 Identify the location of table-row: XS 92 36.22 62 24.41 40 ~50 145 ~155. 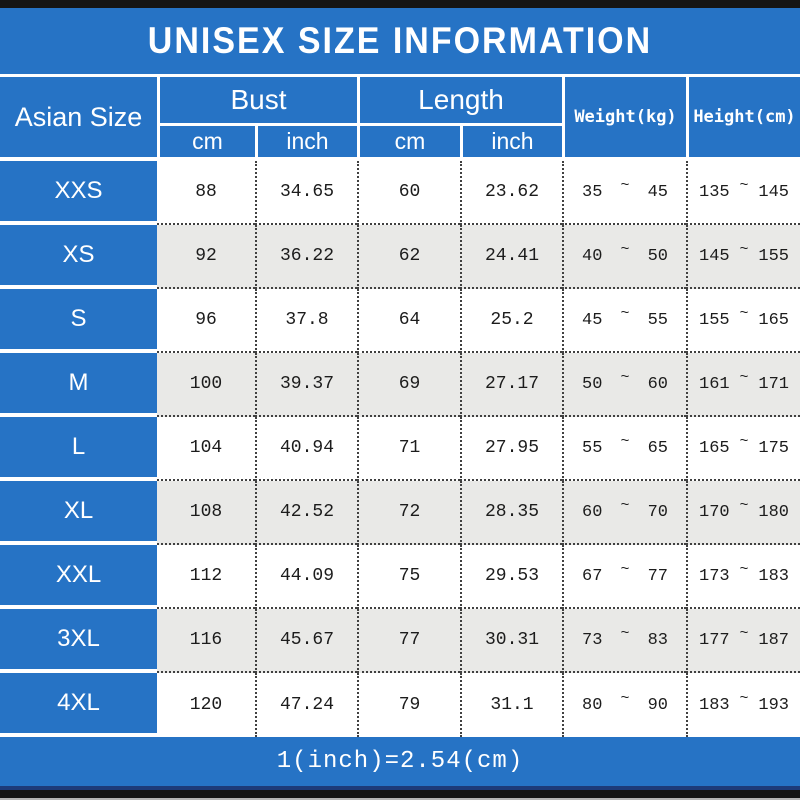
(400, 257).